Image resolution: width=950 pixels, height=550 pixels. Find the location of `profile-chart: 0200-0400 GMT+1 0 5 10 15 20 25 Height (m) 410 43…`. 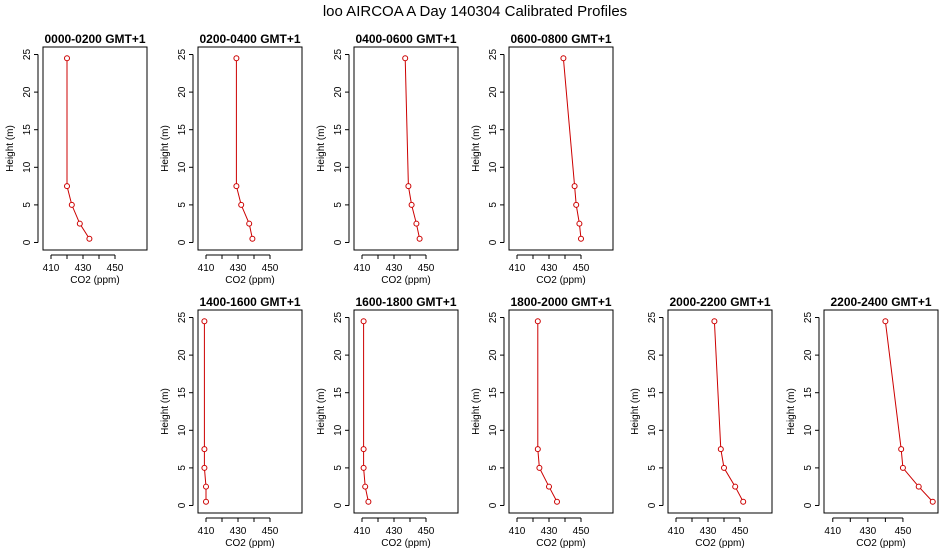

profile-chart: 0200-0400 GMT+1 0 5 10 15 20 25 Height (m) 410 43… is located at coordinates (231, 159).